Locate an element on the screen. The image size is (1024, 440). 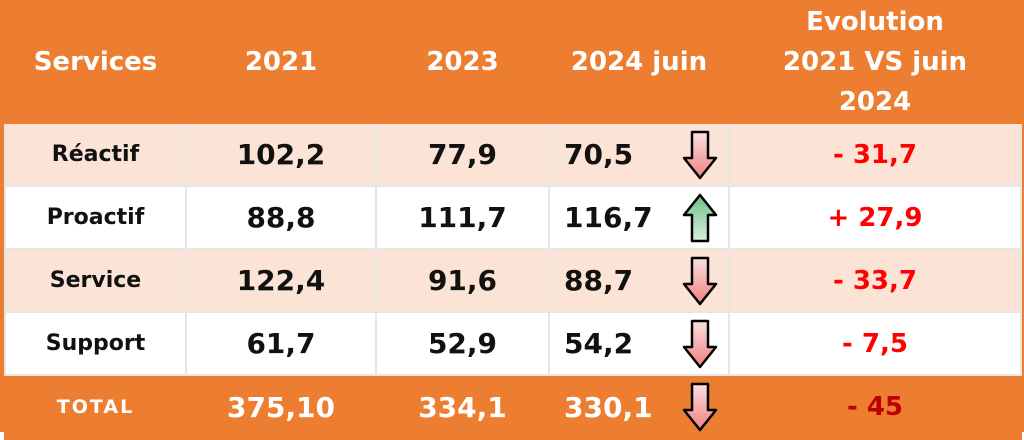
total-cell: 334,1 is located at coordinates (462, 407).